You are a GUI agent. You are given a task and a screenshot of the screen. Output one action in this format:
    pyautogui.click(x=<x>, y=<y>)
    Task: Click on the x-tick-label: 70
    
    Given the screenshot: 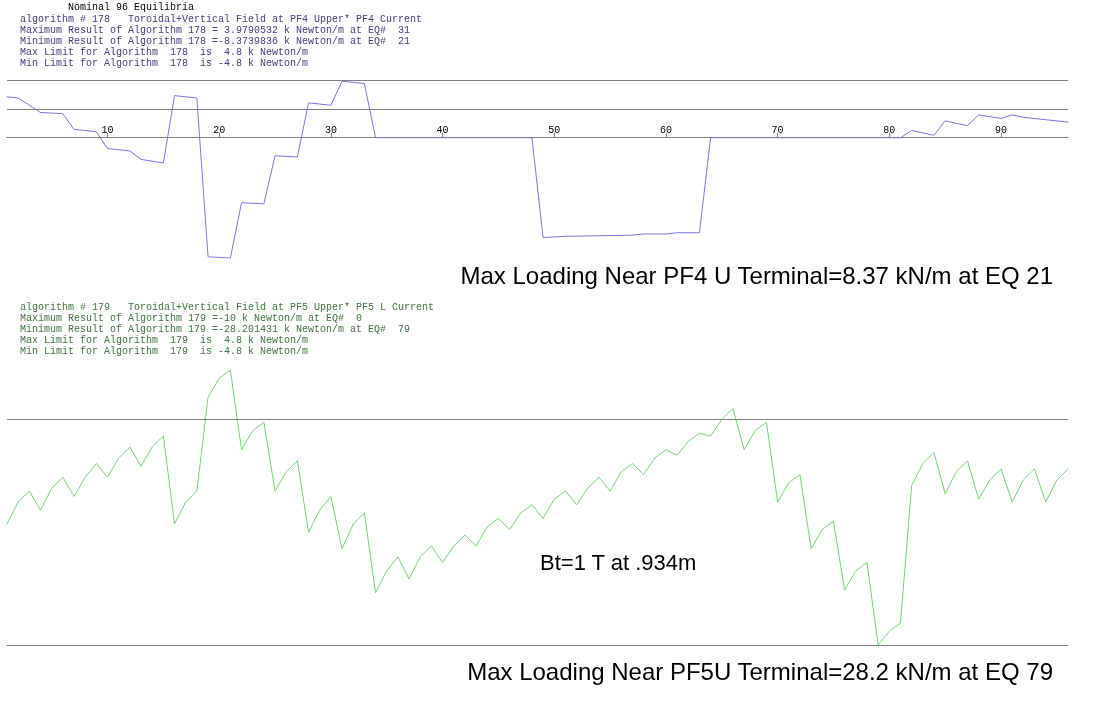 What is the action you would take?
    pyautogui.click(x=777, y=131)
    